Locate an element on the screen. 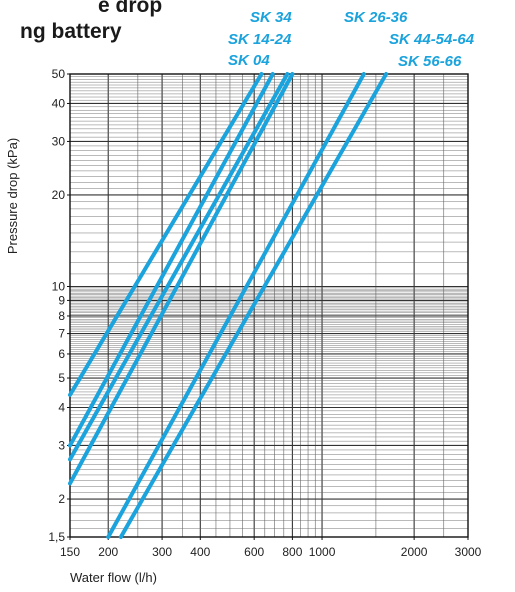 The width and height of the screenshot is (515, 592). y-tick-label: 10 is located at coordinates (59, 287).